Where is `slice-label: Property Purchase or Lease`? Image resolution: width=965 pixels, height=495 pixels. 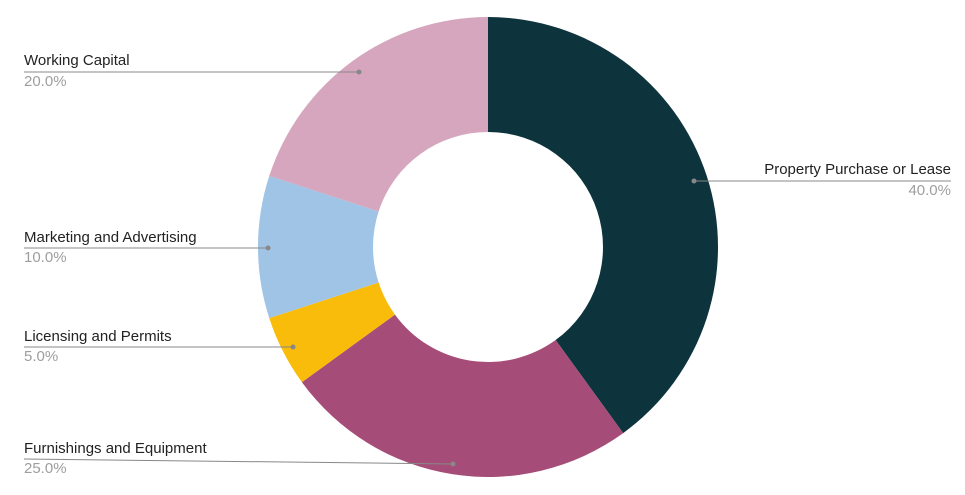
slice-label: Property Purchase or Lease is located at coordinates (857, 169).